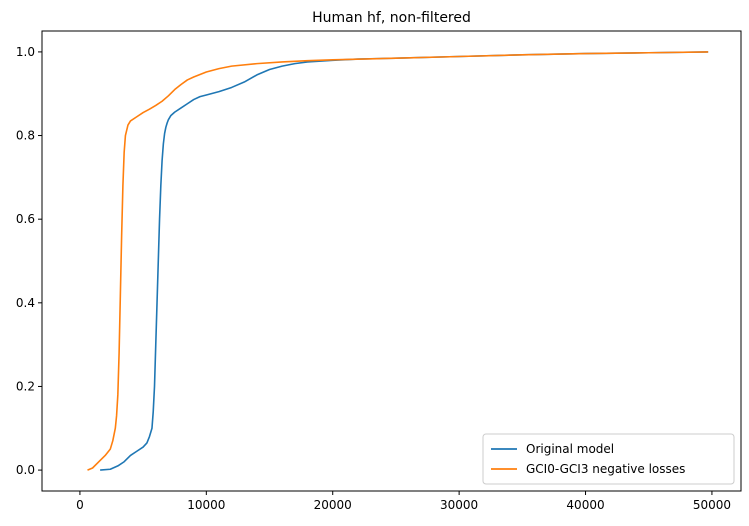 The height and width of the screenshot is (526, 749). I want to click on legend-box, so click(608, 459).